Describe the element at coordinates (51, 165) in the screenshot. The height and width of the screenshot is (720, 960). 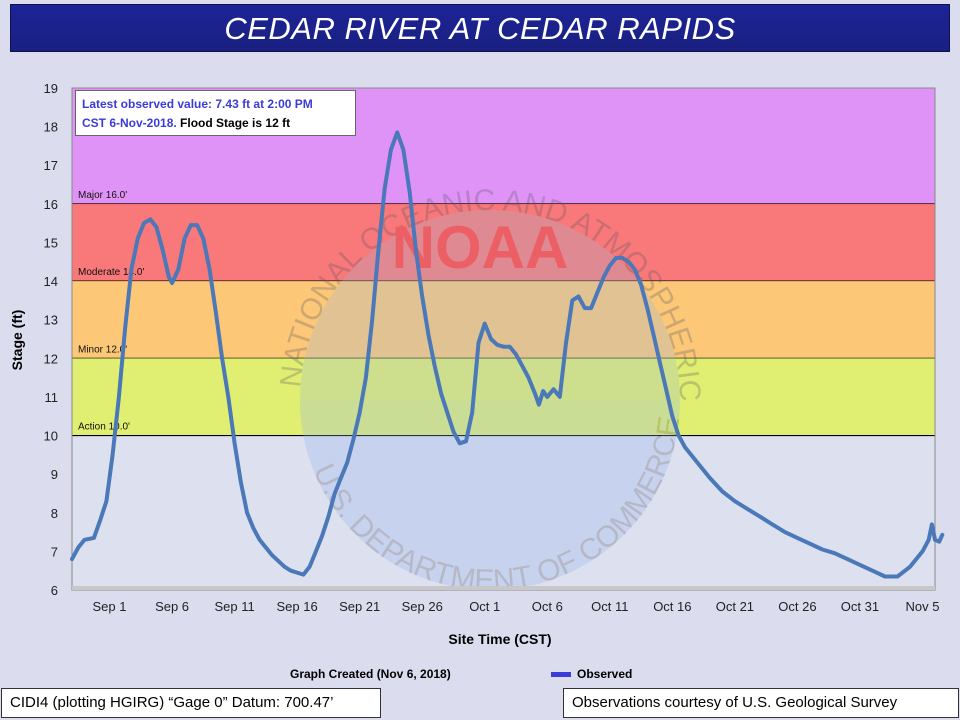
I see `y-tick-label: 17` at that location.